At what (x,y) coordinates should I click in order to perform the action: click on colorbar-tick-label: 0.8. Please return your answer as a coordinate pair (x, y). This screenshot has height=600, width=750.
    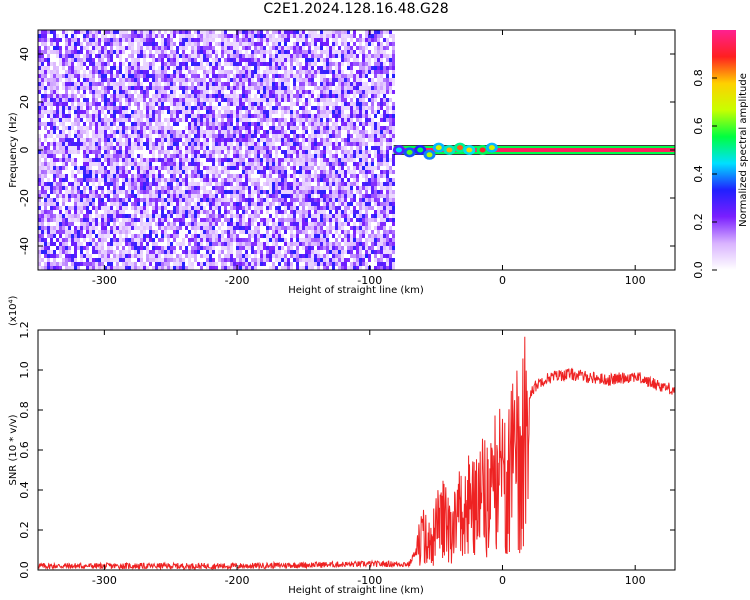
    Looking at the image, I should click on (698, 78).